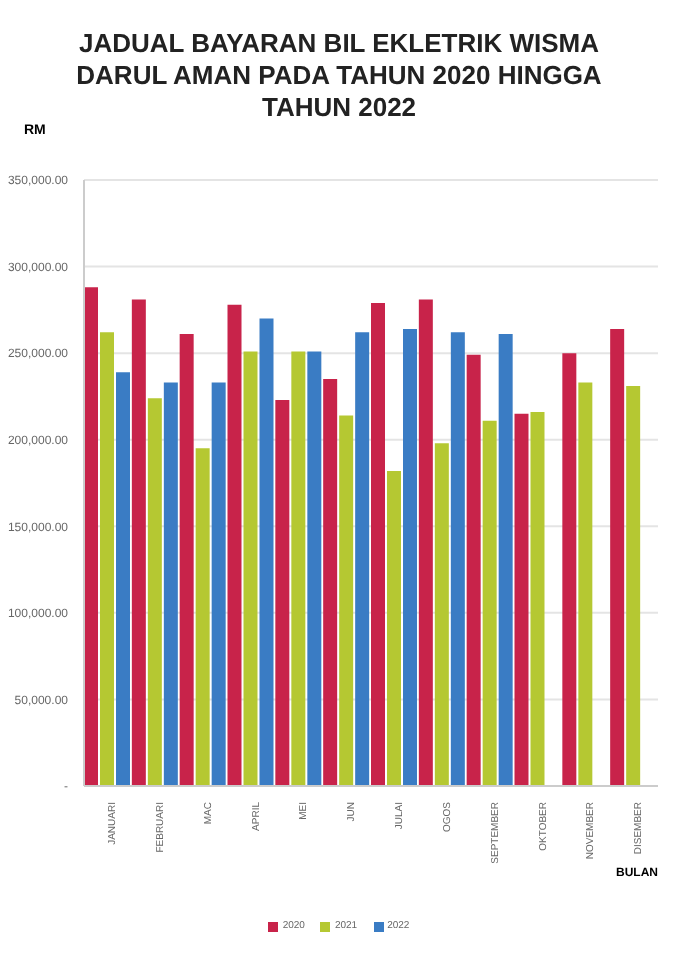  What do you see at coordinates (339, 75) in the screenshot?
I see `chart-title: JADUAL BAYARAN BIL EKLETRIK WISMA DARUL AMAN PADA TAHUN 2020 HINGGA TAHUN 2022` at bounding box center [339, 75].